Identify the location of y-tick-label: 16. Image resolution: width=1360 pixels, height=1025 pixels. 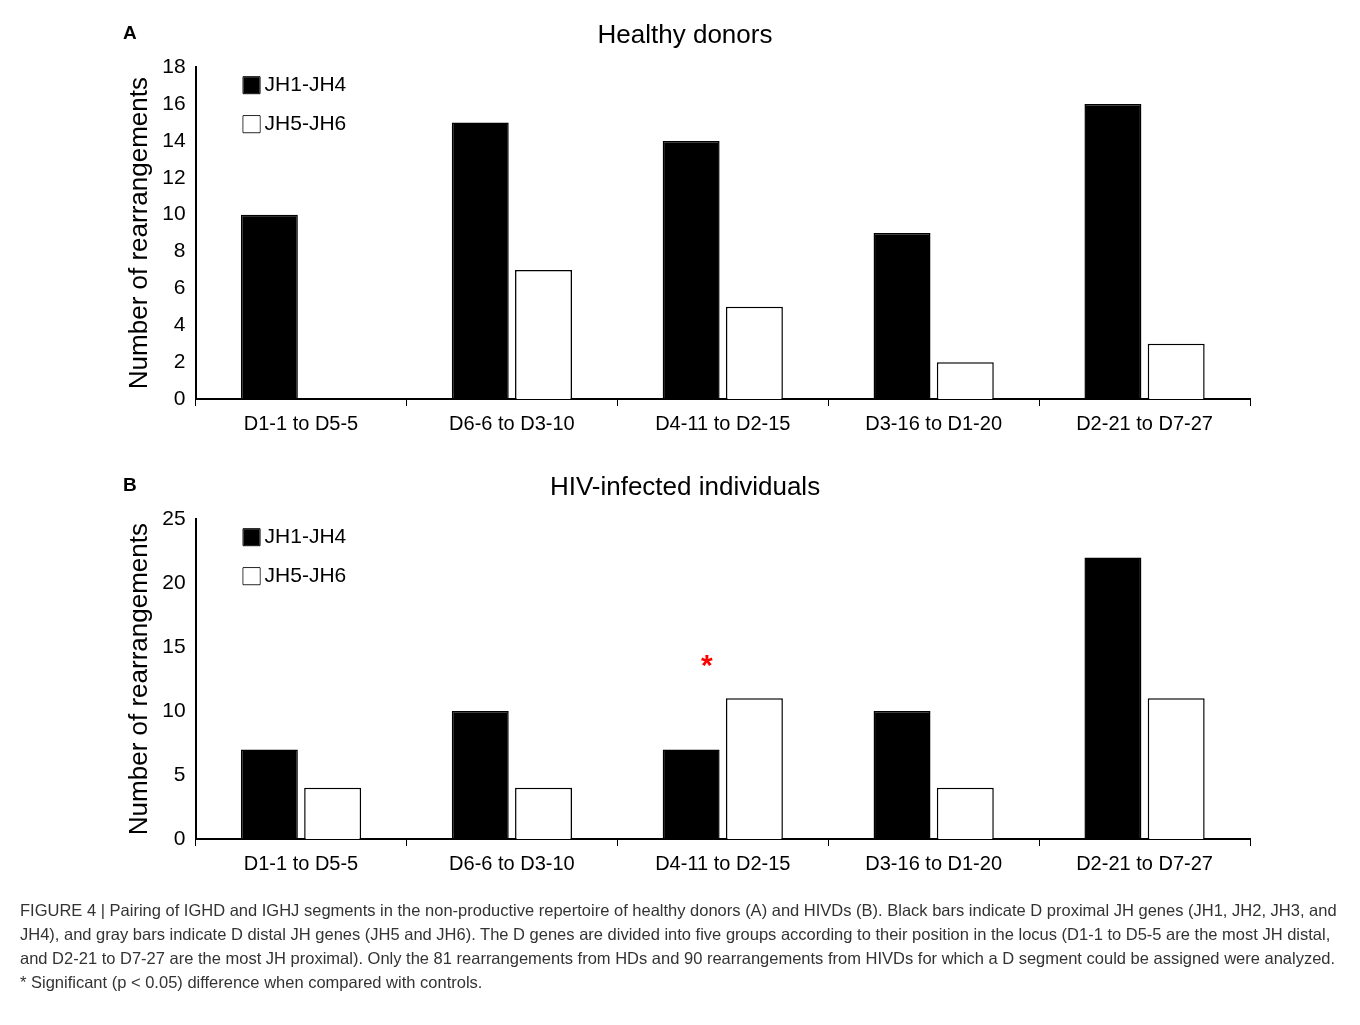
(174, 102).